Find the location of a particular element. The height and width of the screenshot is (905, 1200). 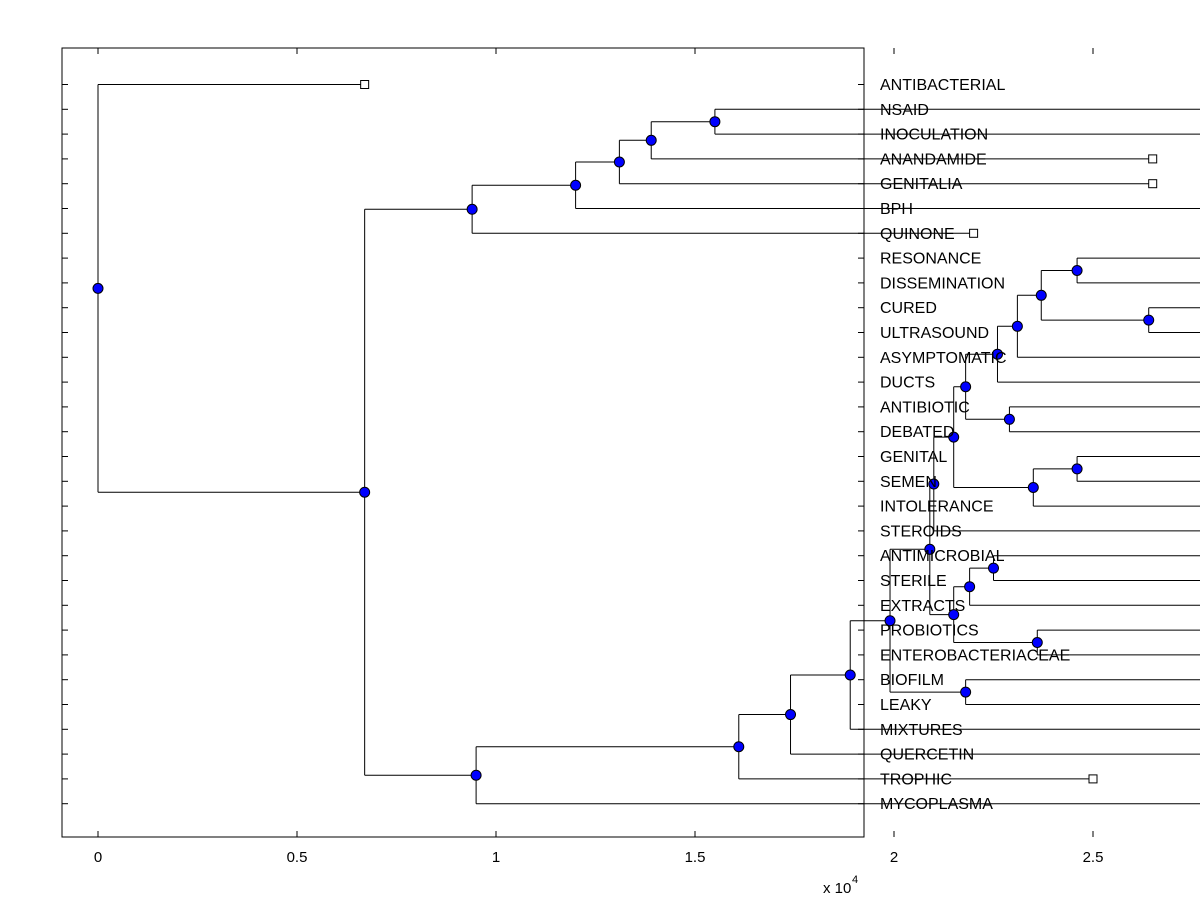

leaf-label: ASYMPTOMATIC is located at coordinates (943, 358).